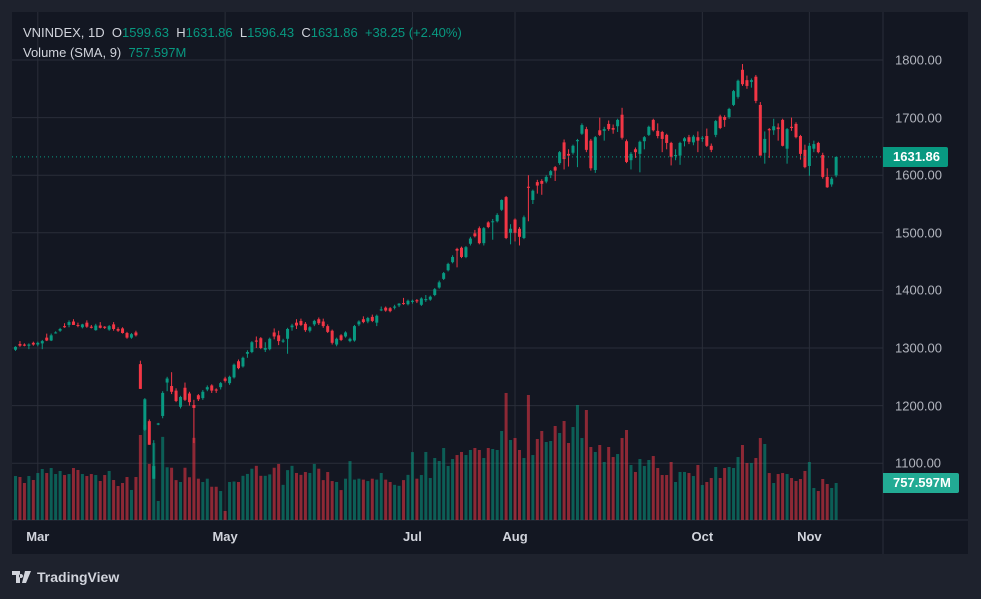 This screenshot has height=599, width=981. I want to click on symbol-label: VNINDEX, 1D, so click(64, 32).